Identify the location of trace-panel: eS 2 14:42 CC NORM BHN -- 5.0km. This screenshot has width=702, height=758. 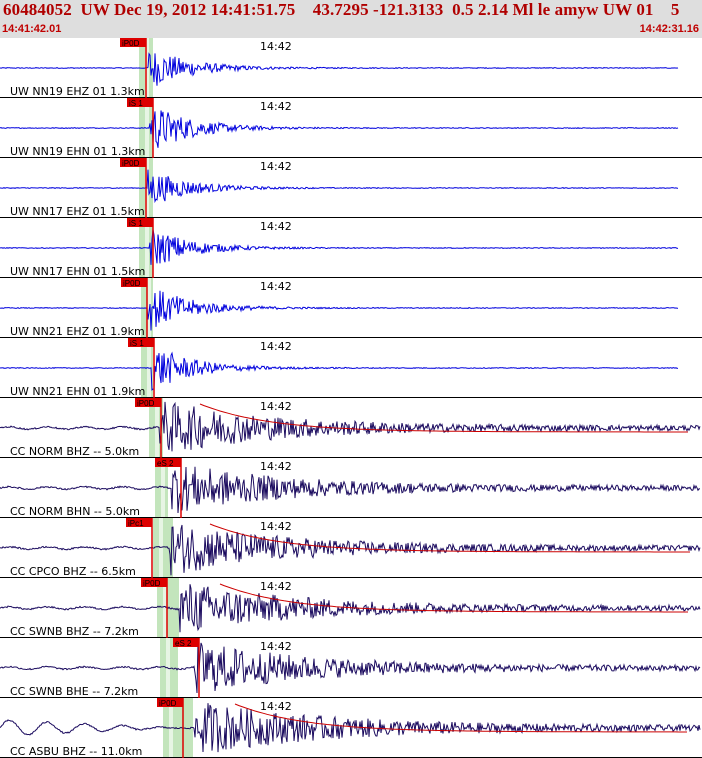
(351, 488).